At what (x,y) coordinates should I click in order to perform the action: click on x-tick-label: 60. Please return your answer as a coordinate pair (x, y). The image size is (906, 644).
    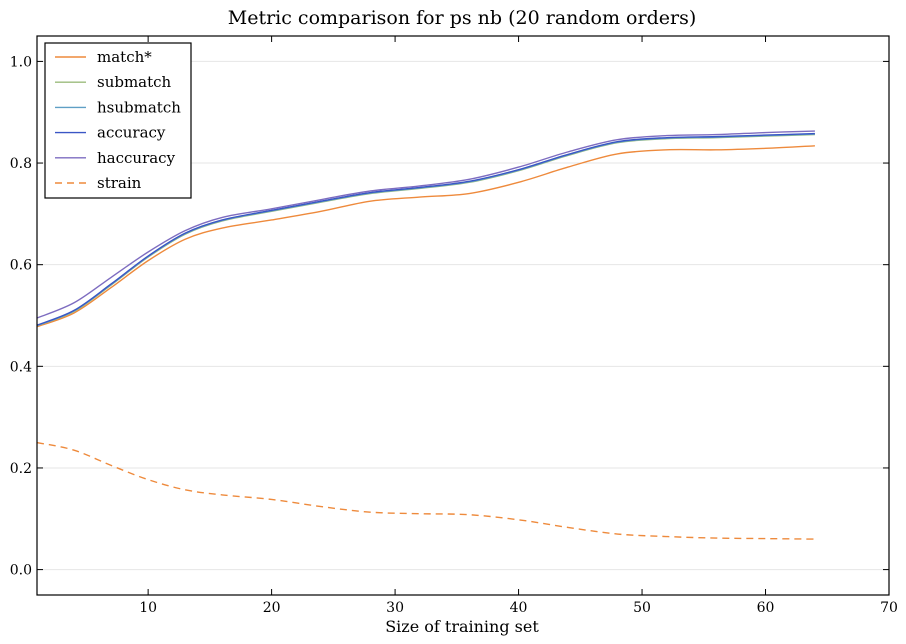
    Looking at the image, I should click on (766, 608).